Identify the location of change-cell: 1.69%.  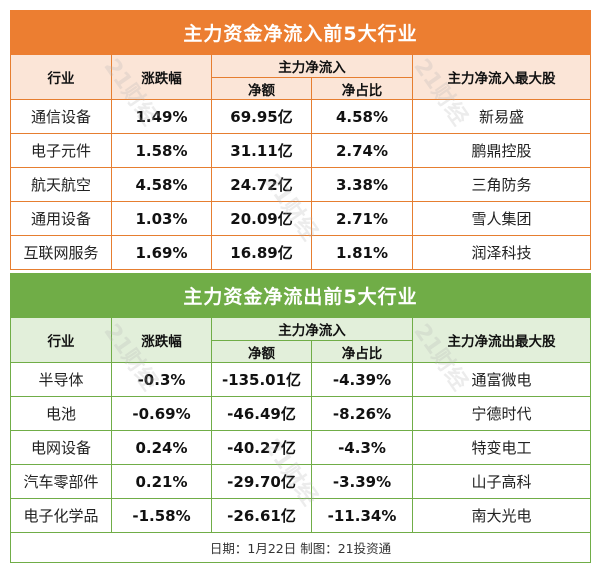
(161, 252).